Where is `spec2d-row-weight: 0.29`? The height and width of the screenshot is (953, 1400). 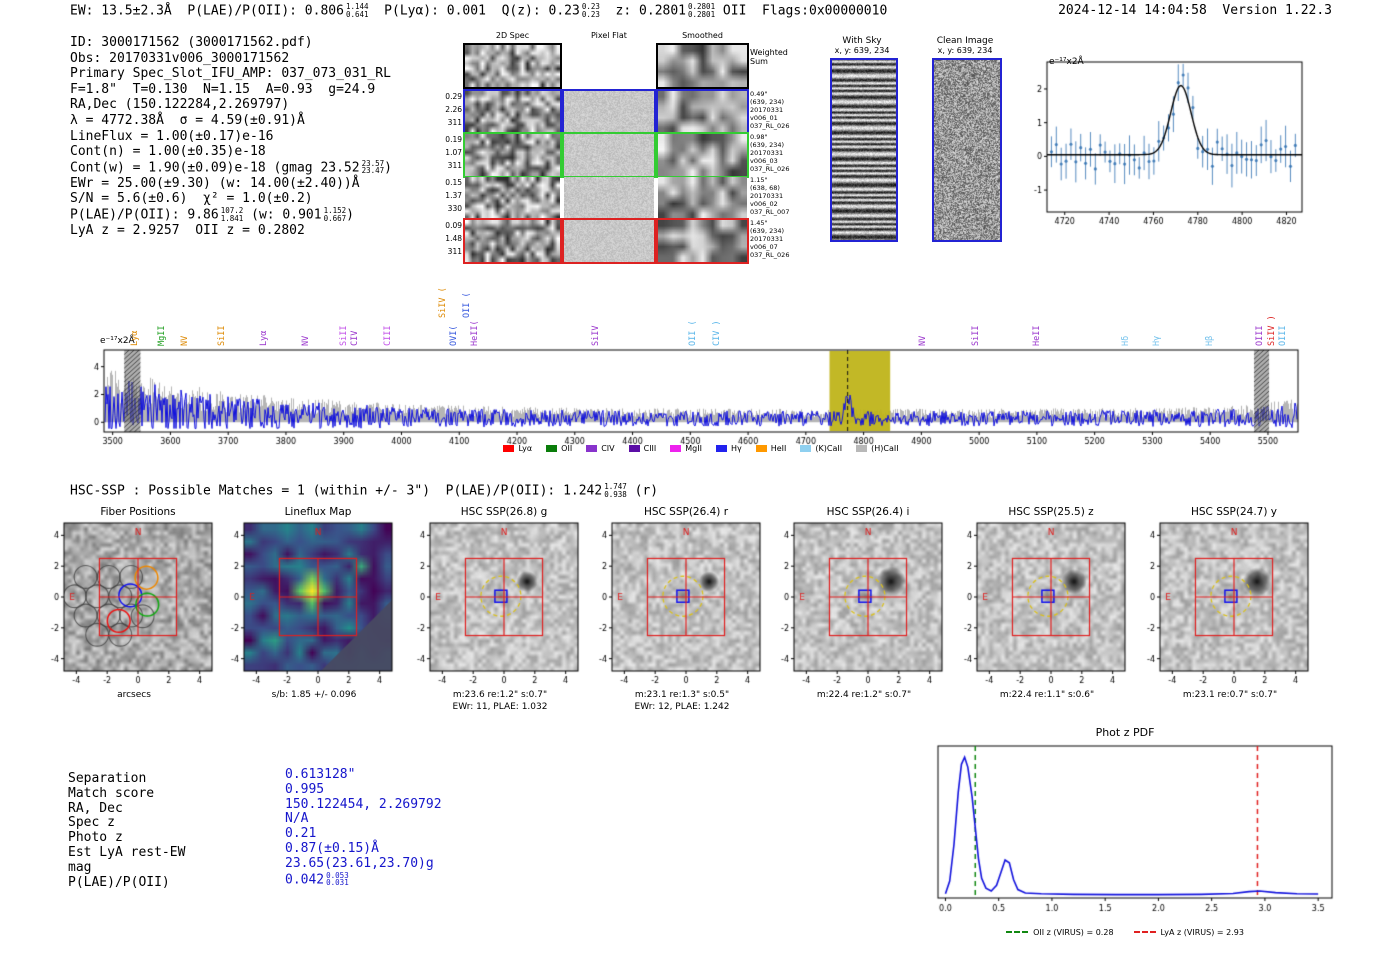 spec2d-row-weight: 0.29 is located at coordinates (453, 96).